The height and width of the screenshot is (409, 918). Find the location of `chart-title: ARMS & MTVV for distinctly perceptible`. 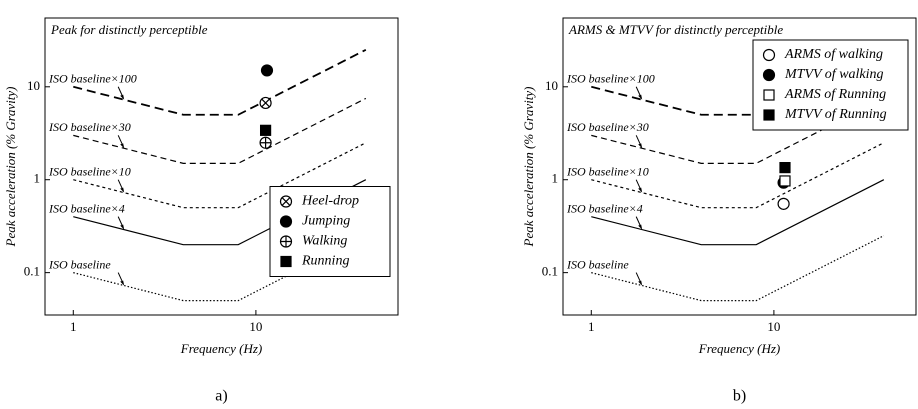

chart-title: ARMS & MTVV for distinctly perceptible is located at coordinates (675, 29).